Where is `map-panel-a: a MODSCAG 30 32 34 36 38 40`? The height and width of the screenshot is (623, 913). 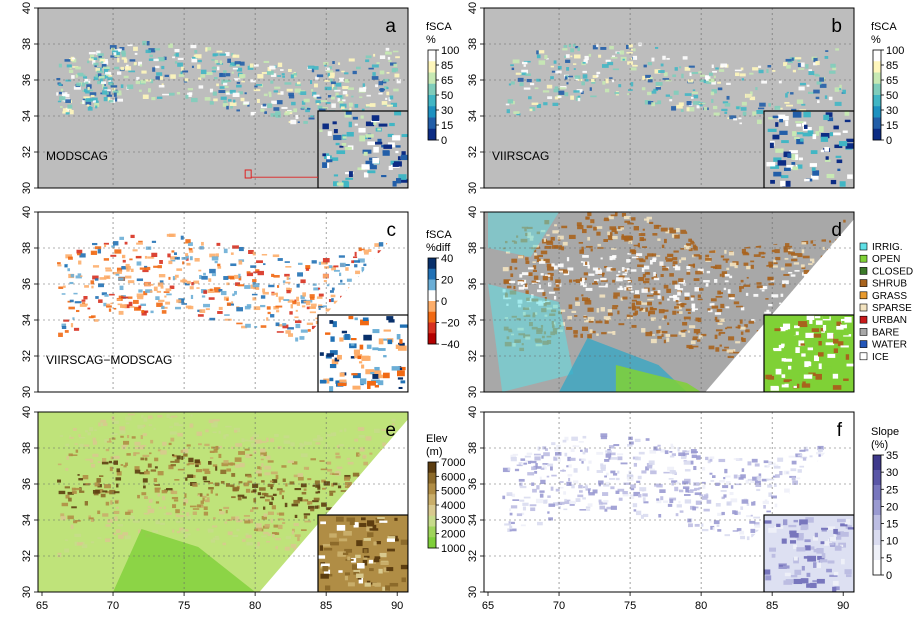 map-panel-a: a MODSCAG 30 32 34 36 38 40 is located at coordinates (215, 98).